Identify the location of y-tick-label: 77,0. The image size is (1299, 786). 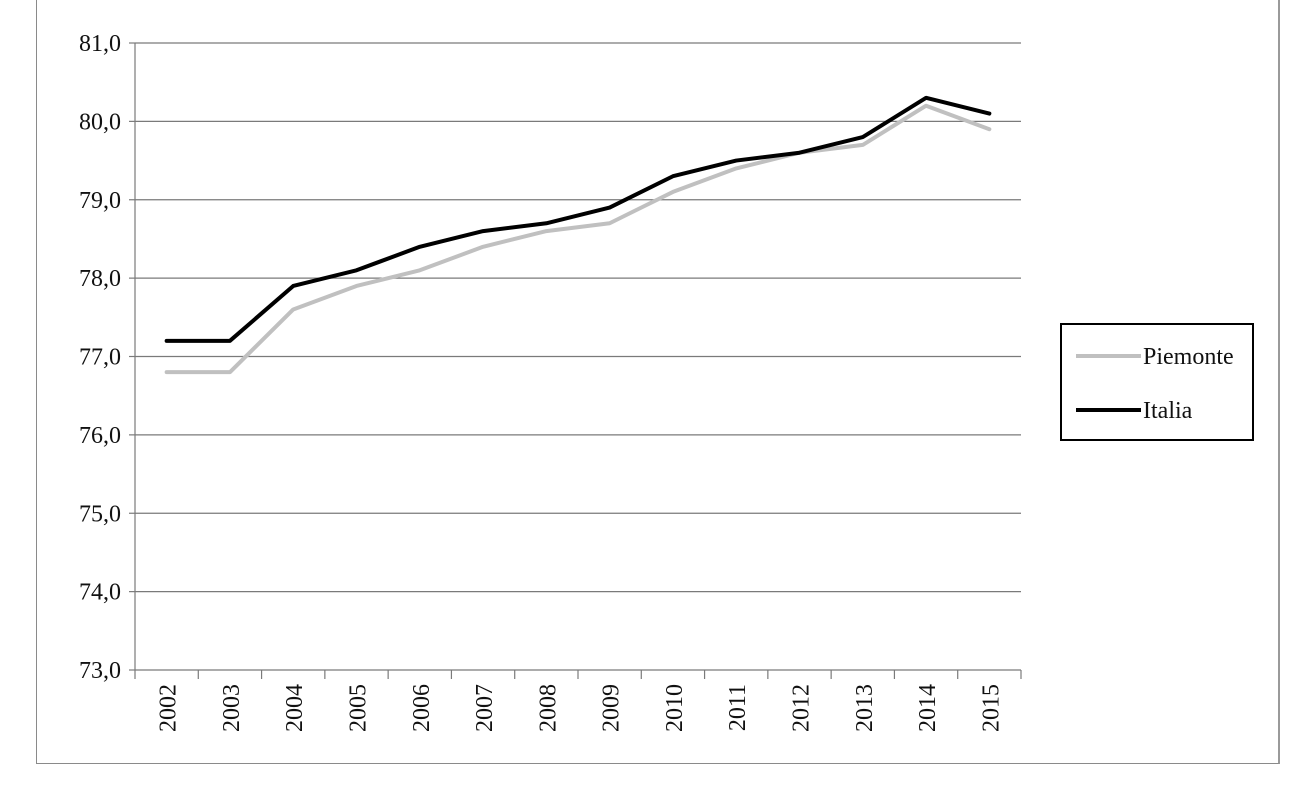
(100, 358).